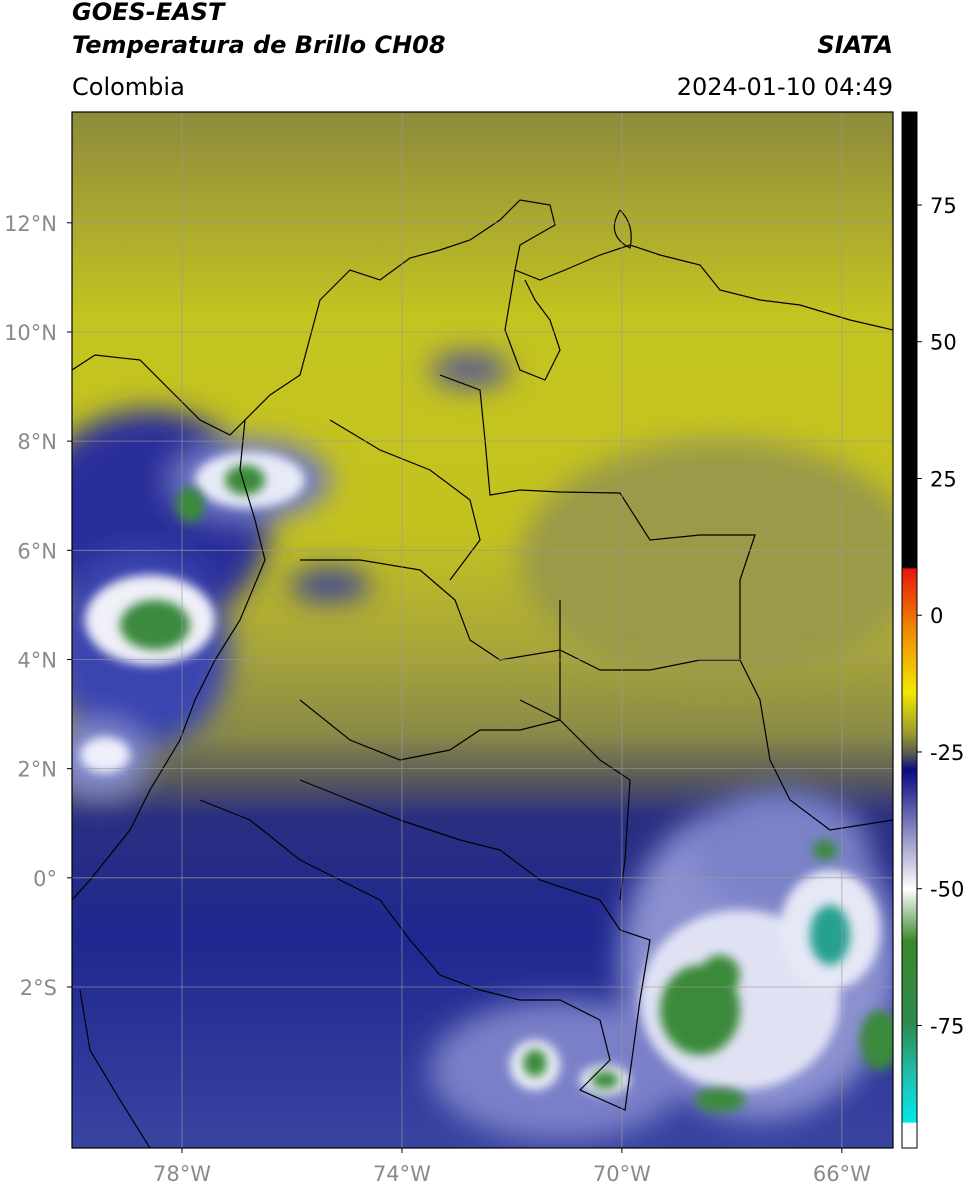 This screenshot has height=1190, width=966. What do you see at coordinates (947, 1026) in the screenshot?
I see `colorbar-tick-label: -75` at bounding box center [947, 1026].